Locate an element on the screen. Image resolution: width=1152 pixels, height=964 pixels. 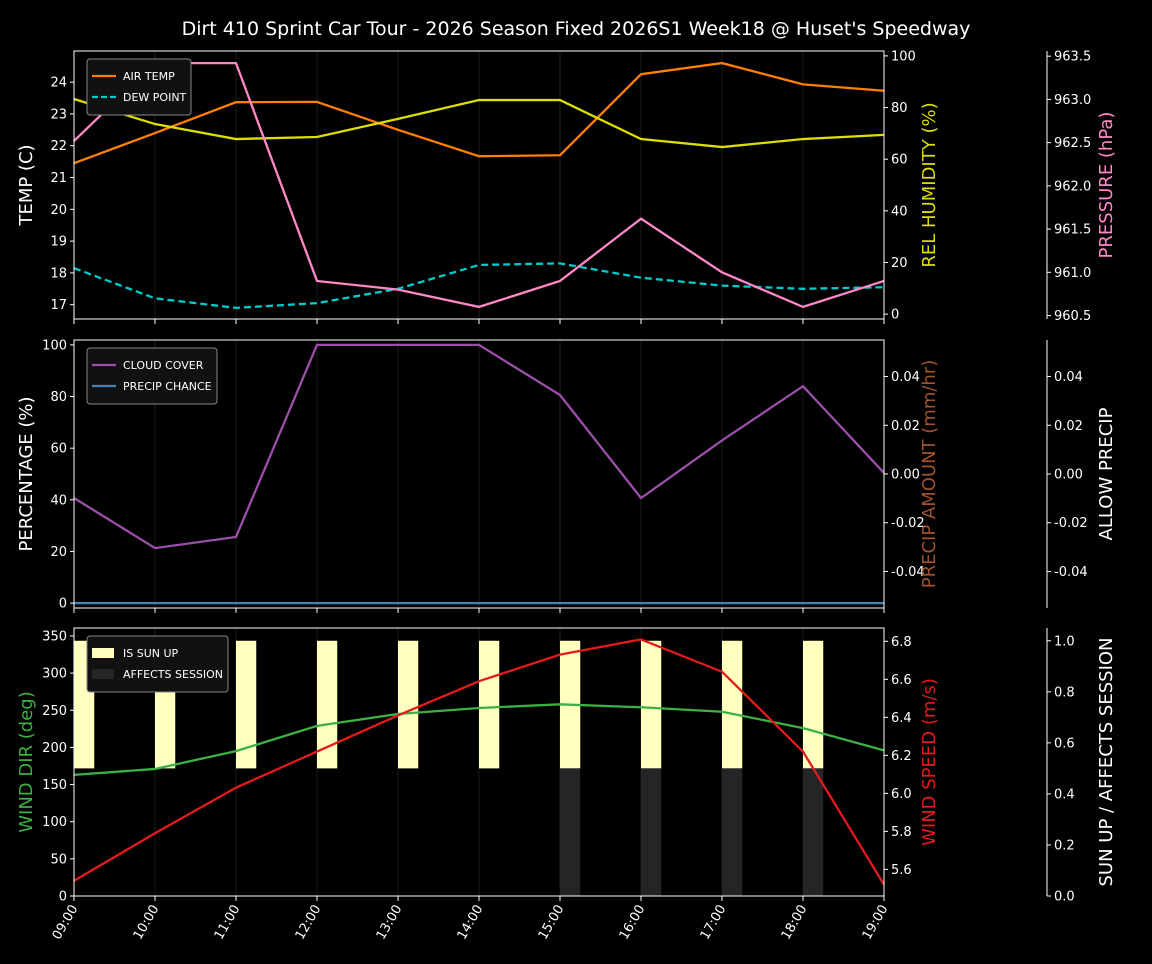
right-tick-label: 0.04 is located at coordinates (905, 377).